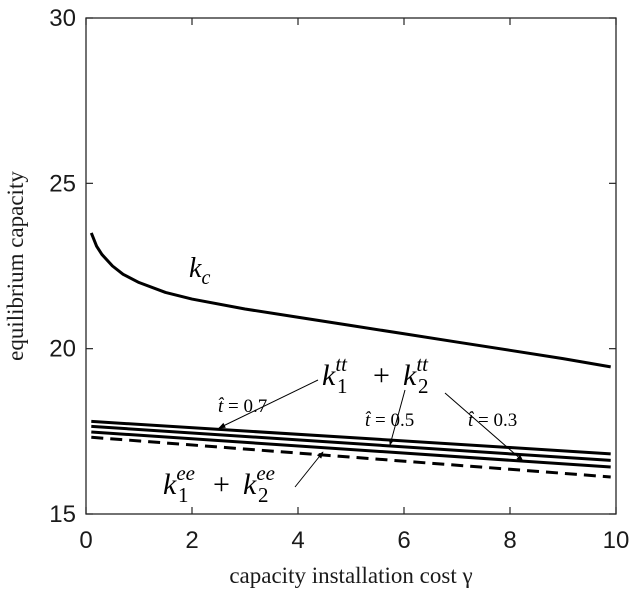 The height and width of the screenshot is (589, 639). I want to click on arrow-t05, so click(397, 417).